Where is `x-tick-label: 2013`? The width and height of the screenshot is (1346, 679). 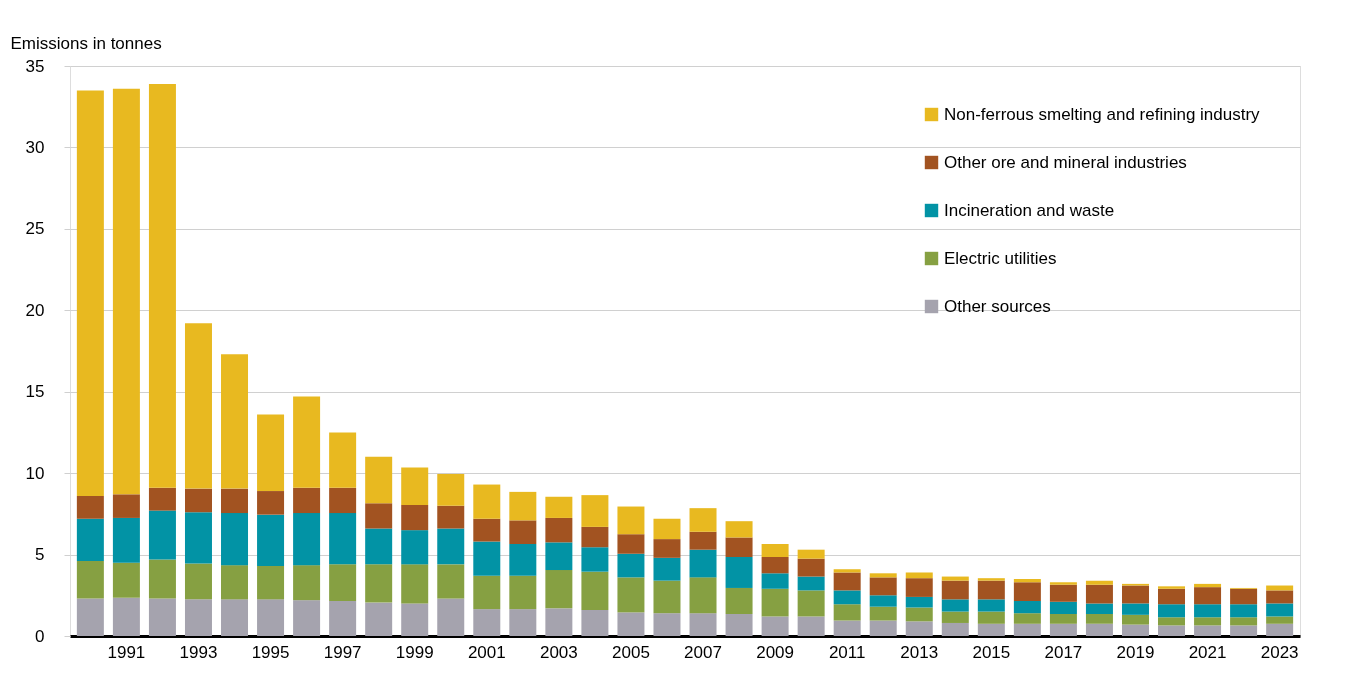
x-tick-label: 2013 is located at coordinates (919, 652).